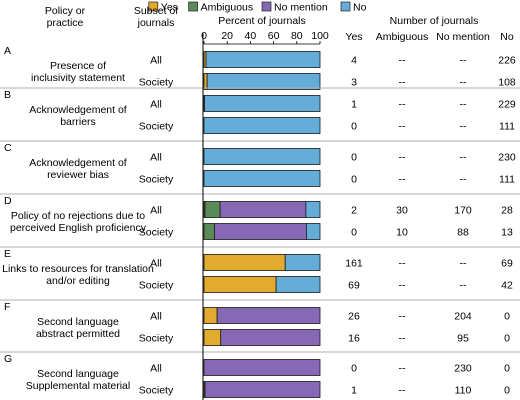  What do you see at coordinates (402, 233) in the screenshot?
I see `count-ambiguous: 10` at bounding box center [402, 233].